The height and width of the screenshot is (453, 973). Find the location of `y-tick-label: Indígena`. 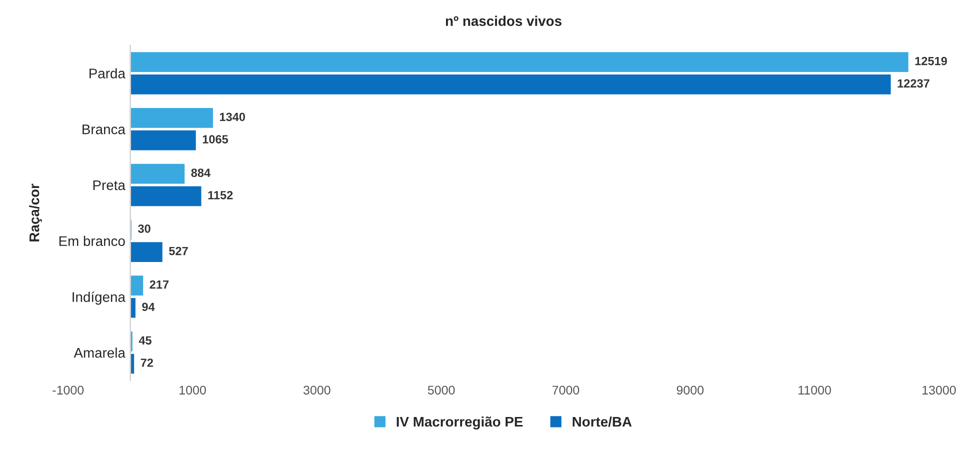

y-tick-label: Indígena is located at coordinates (99, 298).